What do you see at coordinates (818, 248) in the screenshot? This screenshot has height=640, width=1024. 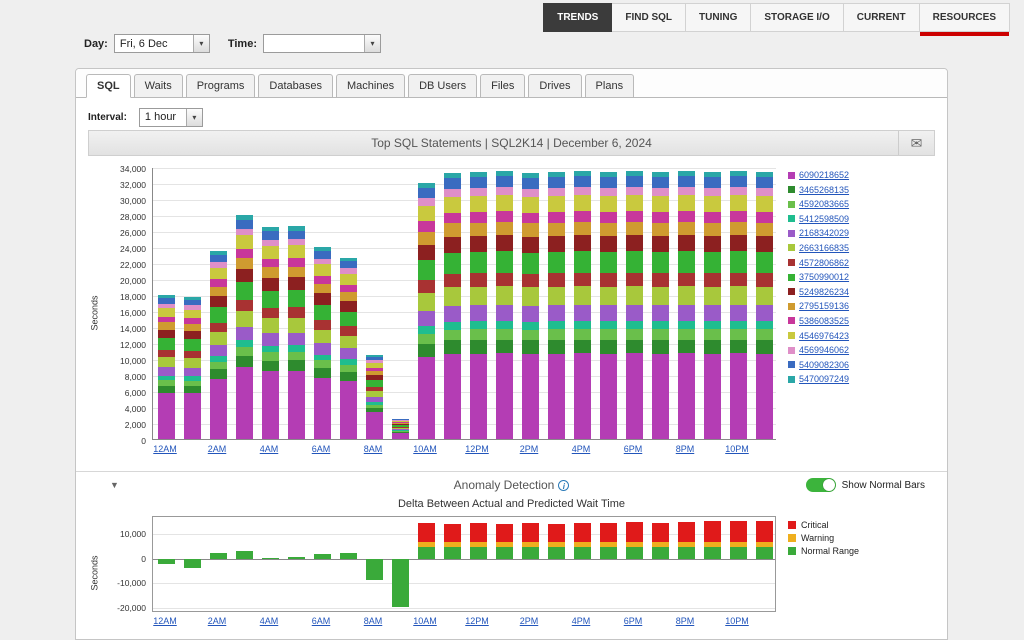 I see `legend-item: 2663166835` at bounding box center [818, 248].